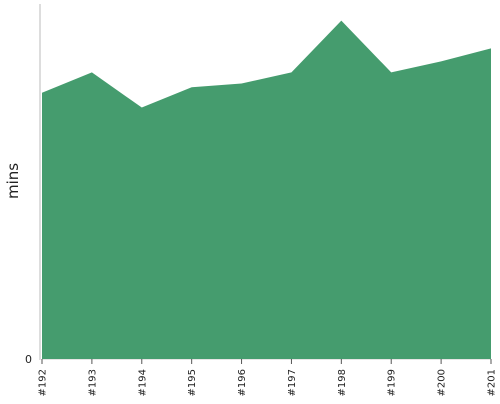 The image size is (500, 404). I want to click on y-axis-ticks: 0, so click(28, 359).